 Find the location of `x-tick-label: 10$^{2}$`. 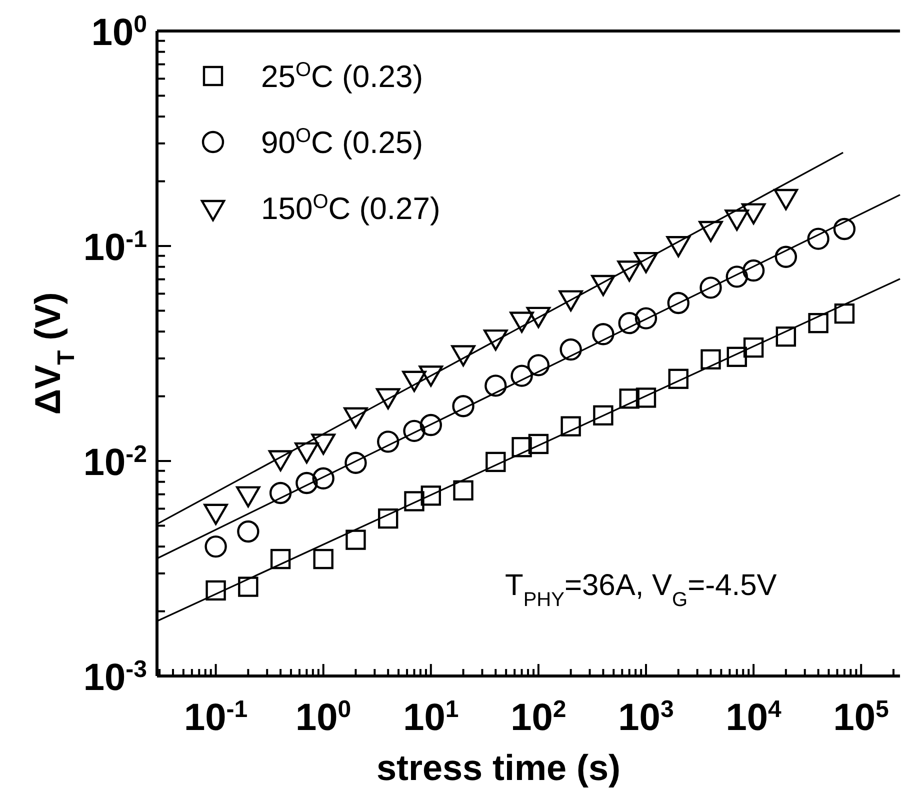

x-tick-label: 10$^{2}$ is located at coordinates (538, 717).